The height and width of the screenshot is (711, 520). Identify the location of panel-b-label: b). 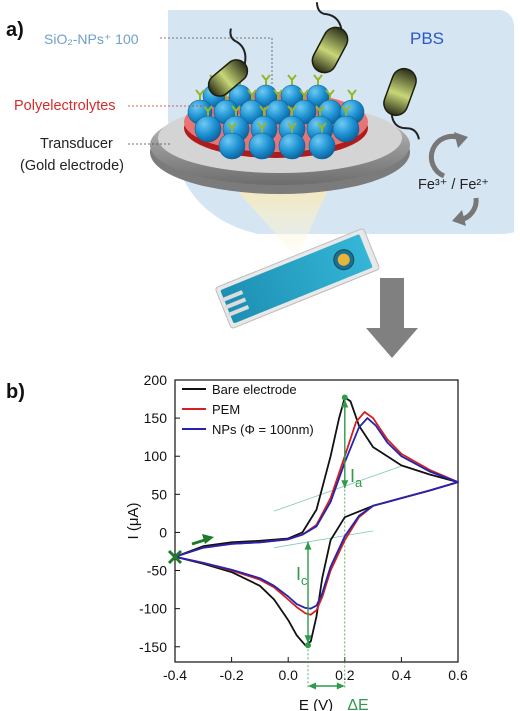
(15, 392).